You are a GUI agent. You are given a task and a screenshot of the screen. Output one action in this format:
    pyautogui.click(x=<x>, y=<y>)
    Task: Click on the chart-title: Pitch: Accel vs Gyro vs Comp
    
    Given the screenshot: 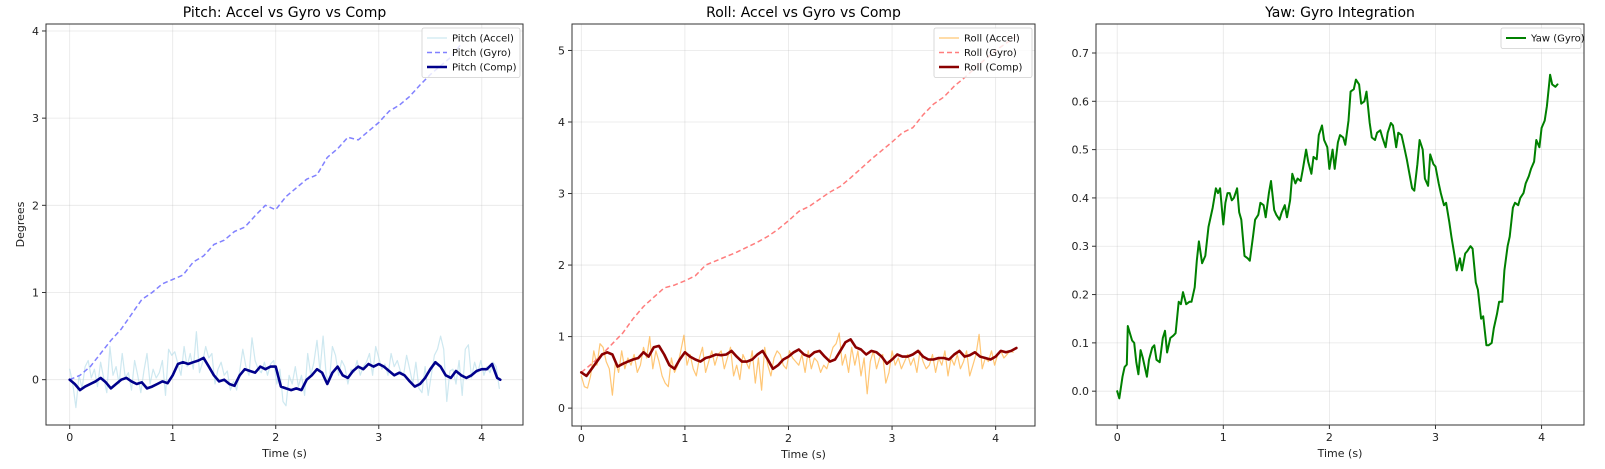 What is the action you would take?
    pyautogui.click(x=285, y=13)
    